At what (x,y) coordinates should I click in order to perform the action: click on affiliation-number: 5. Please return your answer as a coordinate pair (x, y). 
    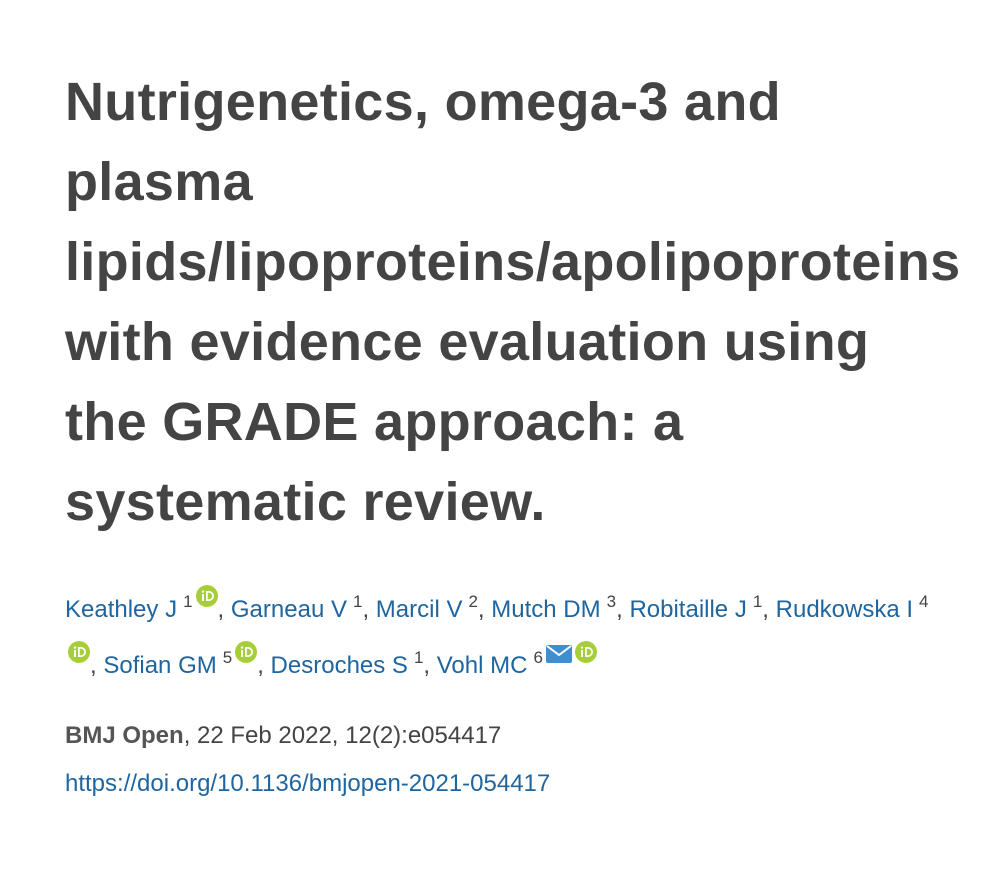
    Looking at the image, I should click on (227, 657).